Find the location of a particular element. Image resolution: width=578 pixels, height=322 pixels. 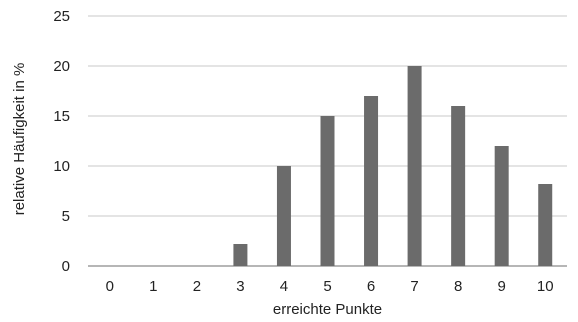

y-tick-labels: 0 5 10 15 20 25 is located at coordinates (61, 141).